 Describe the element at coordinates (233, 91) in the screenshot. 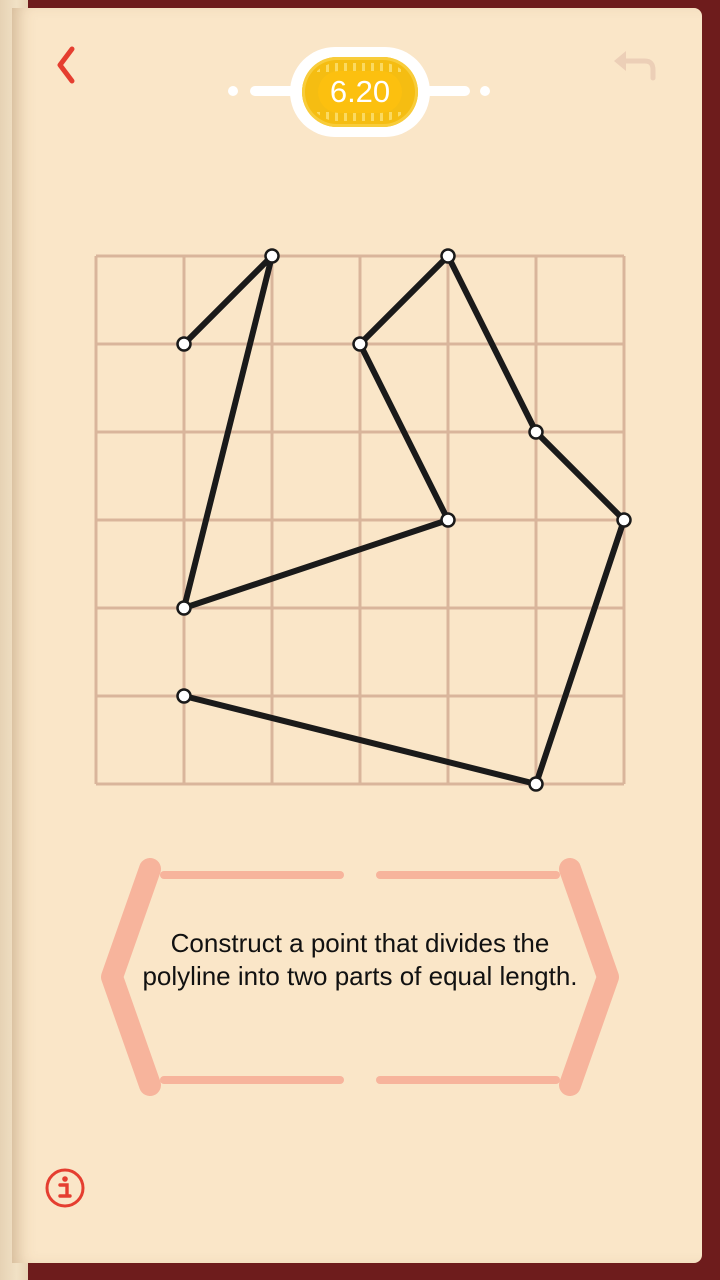

I see `progress-dot-left` at that location.